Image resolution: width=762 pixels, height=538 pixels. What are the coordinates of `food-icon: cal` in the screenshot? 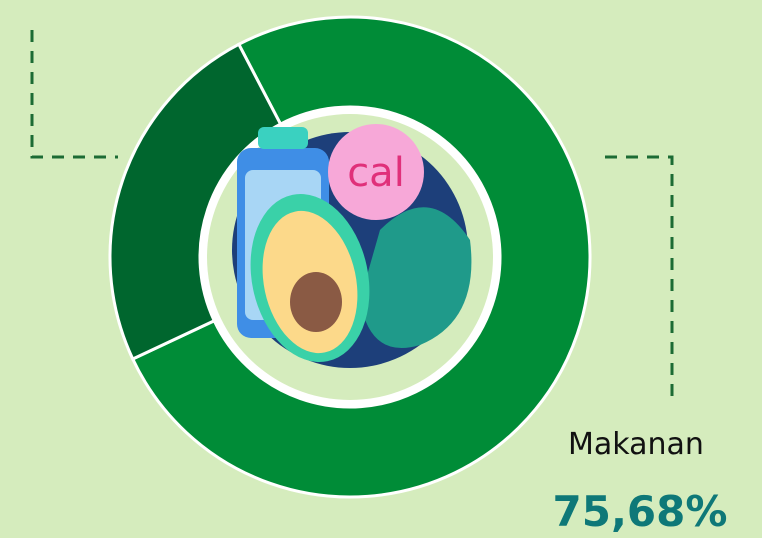 It's located at (352, 246).